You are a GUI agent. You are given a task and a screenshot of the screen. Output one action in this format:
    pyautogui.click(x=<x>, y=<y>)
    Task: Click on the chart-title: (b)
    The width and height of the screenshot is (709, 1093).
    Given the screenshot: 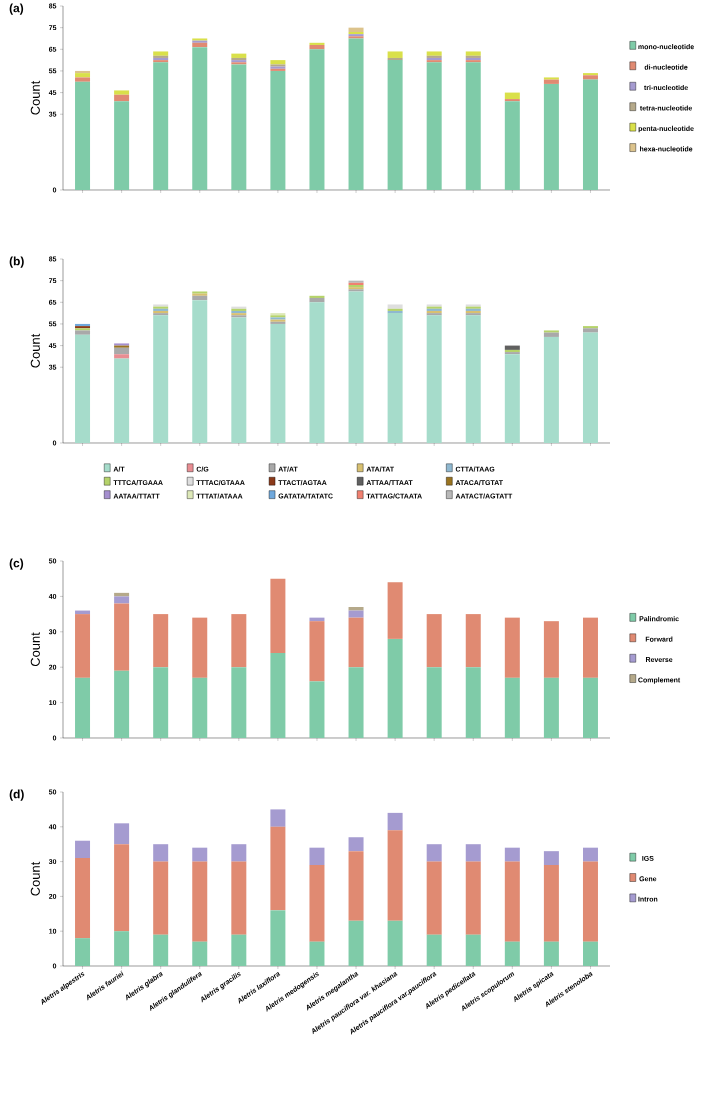 What is the action you would take?
    pyautogui.click(x=16, y=262)
    